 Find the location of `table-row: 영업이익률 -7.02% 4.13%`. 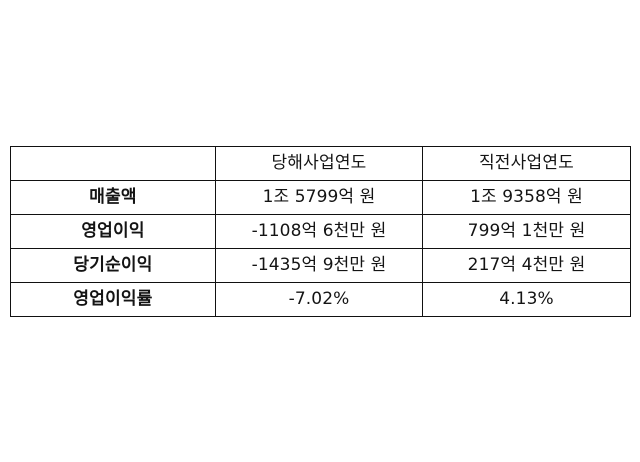

table-row: 영업이익률 -7.02% 4.13% is located at coordinates (320, 299).